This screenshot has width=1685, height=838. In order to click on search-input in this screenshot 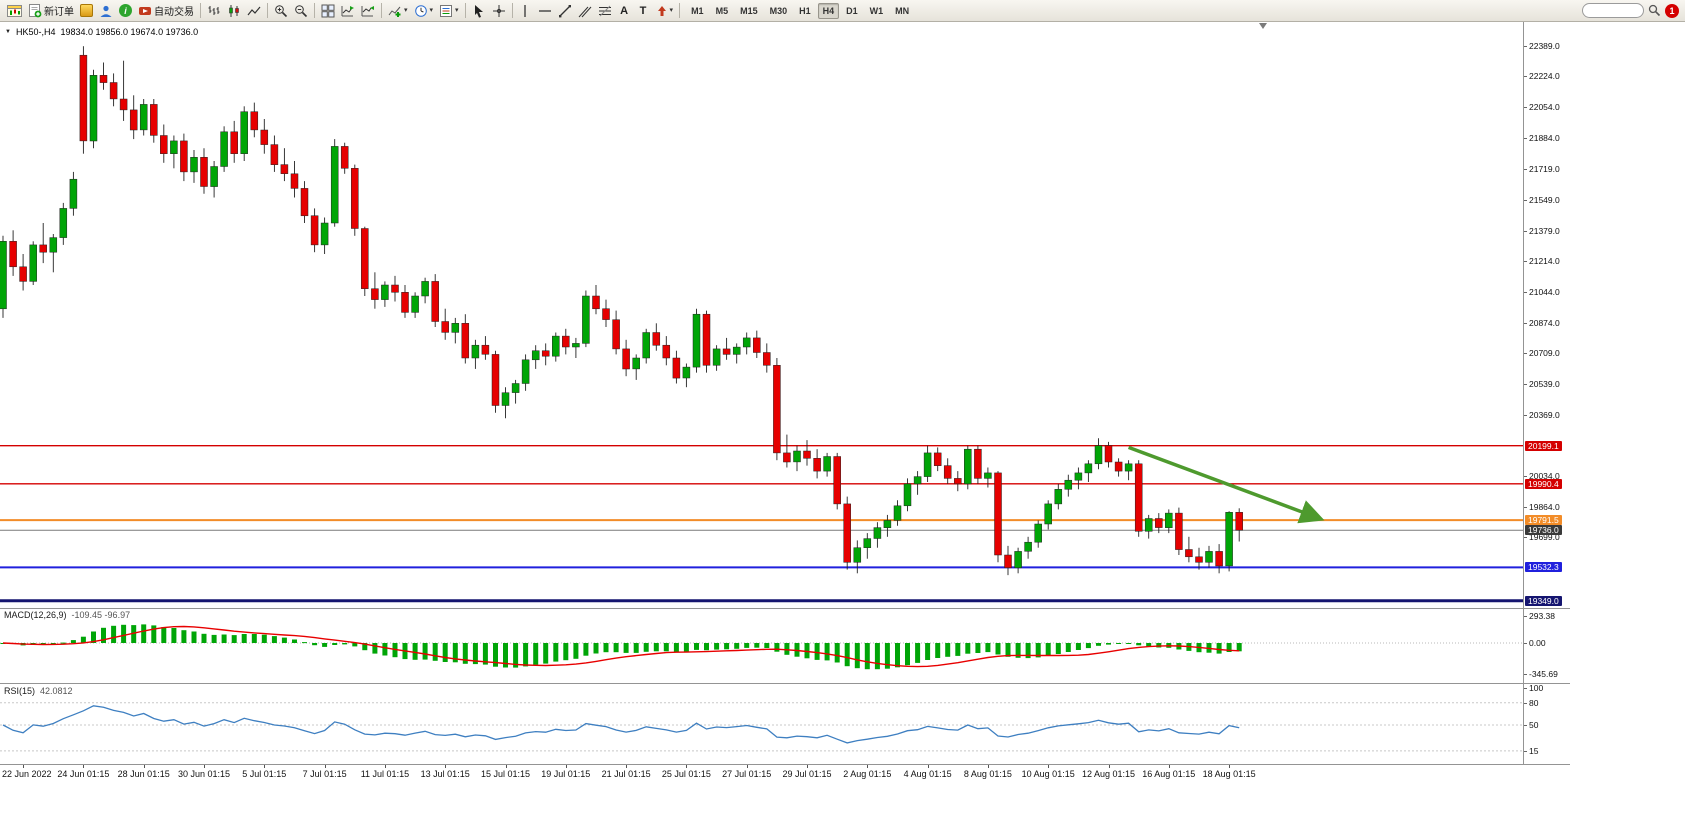, I will do `click(1613, 10)`.